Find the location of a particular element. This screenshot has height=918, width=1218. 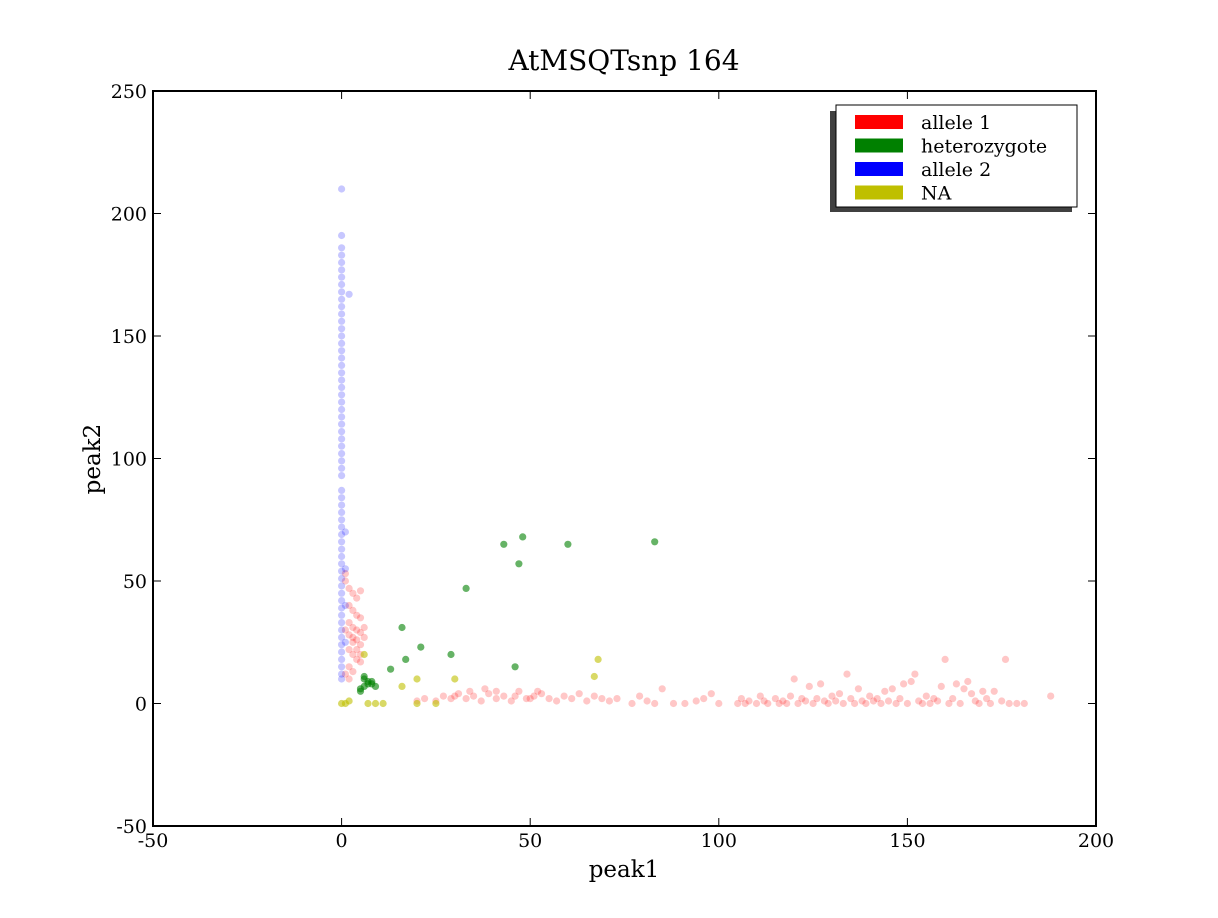

legend-label: heterozygote is located at coordinates (984, 147).